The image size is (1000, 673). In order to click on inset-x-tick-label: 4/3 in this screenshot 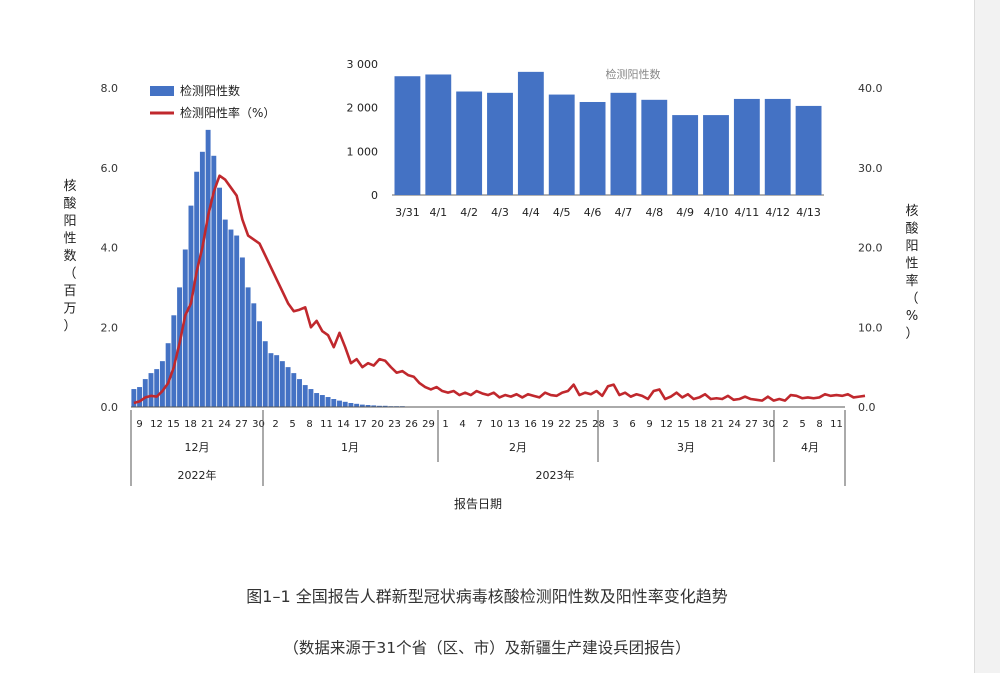, I will do `click(500, 212)`.